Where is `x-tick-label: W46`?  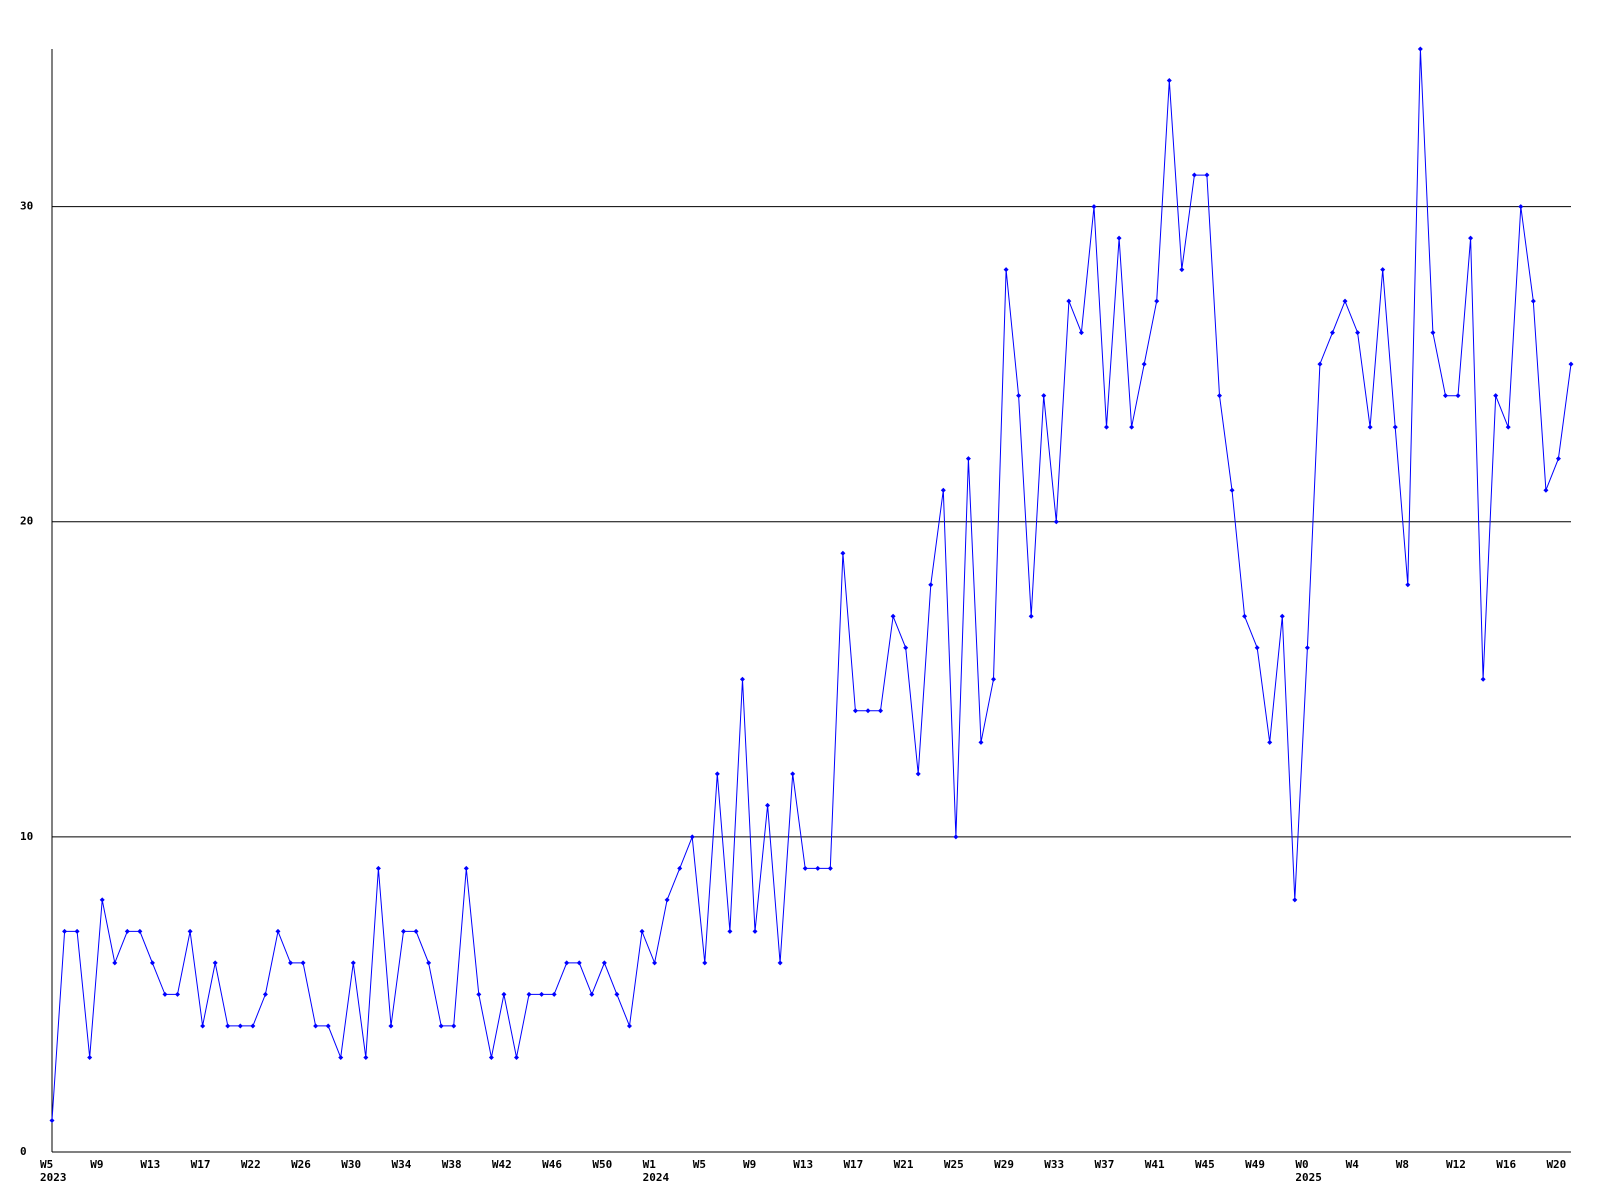
x-tick-label: W46 is located at coordinates (552, 1164).